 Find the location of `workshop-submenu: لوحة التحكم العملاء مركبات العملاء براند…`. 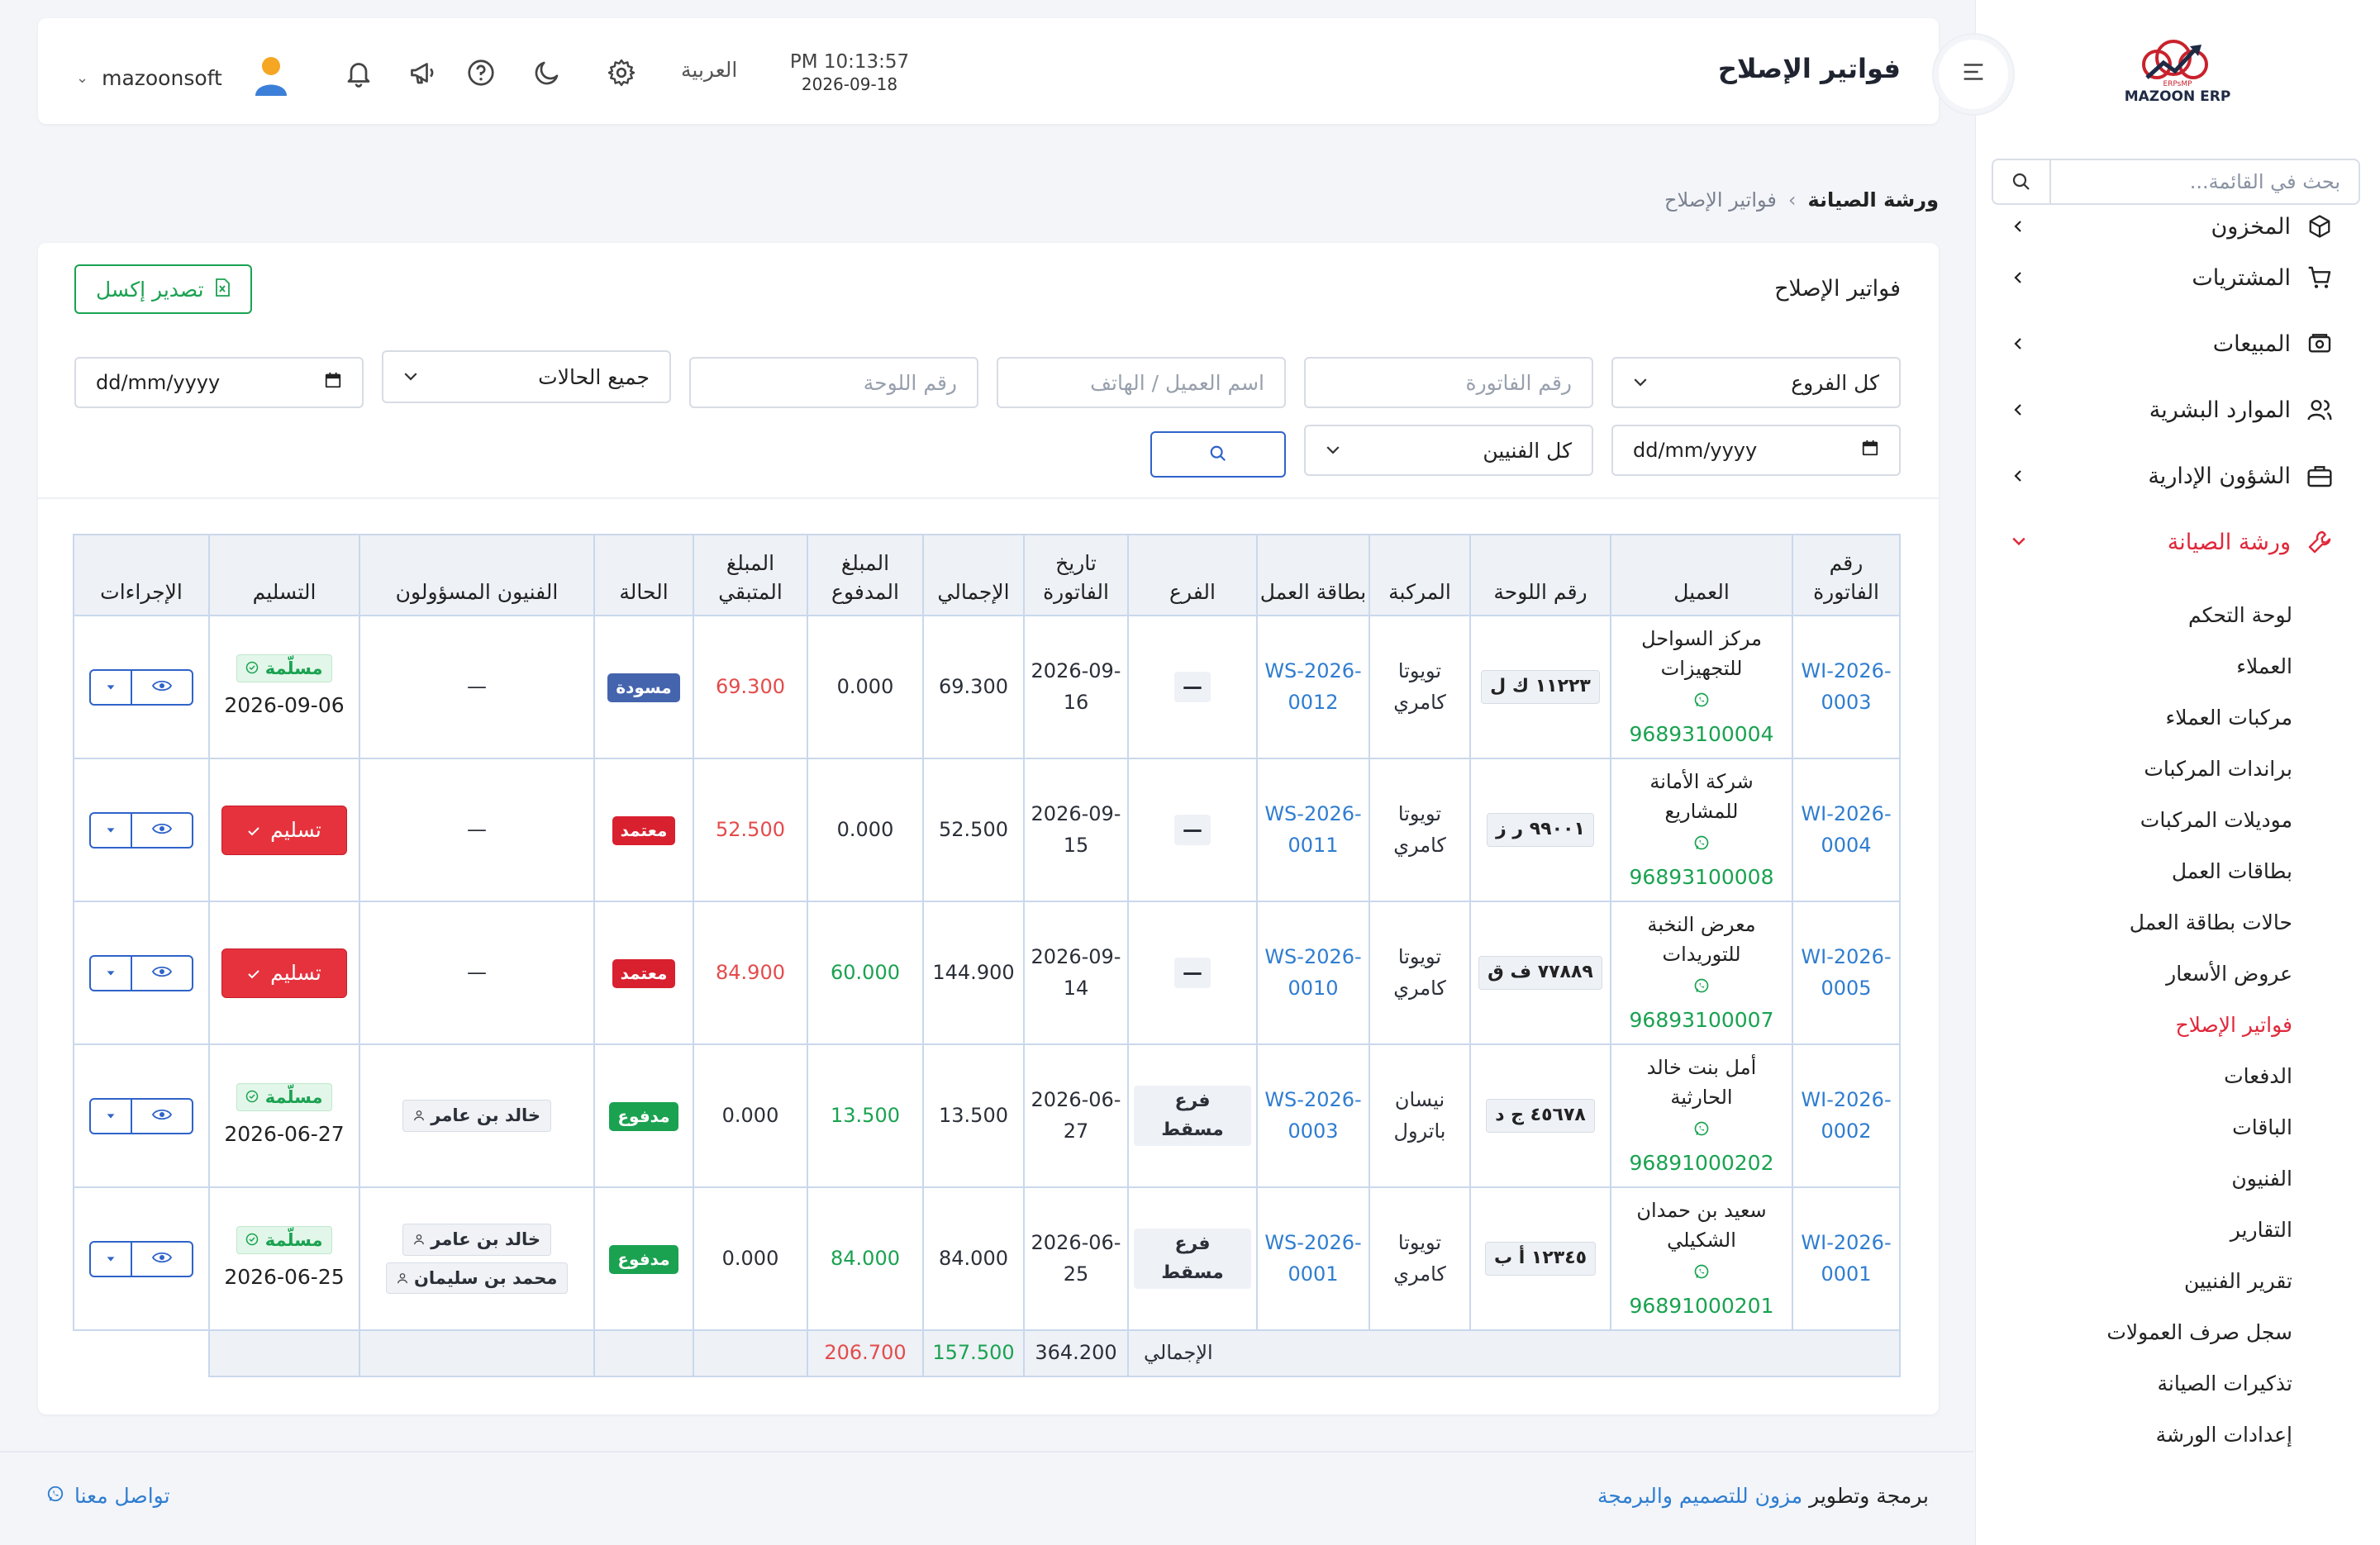

workshop-submenu: لوحة التحكم العملاء مركبات العملاء براند… is located at coordinates (2177, 1024).